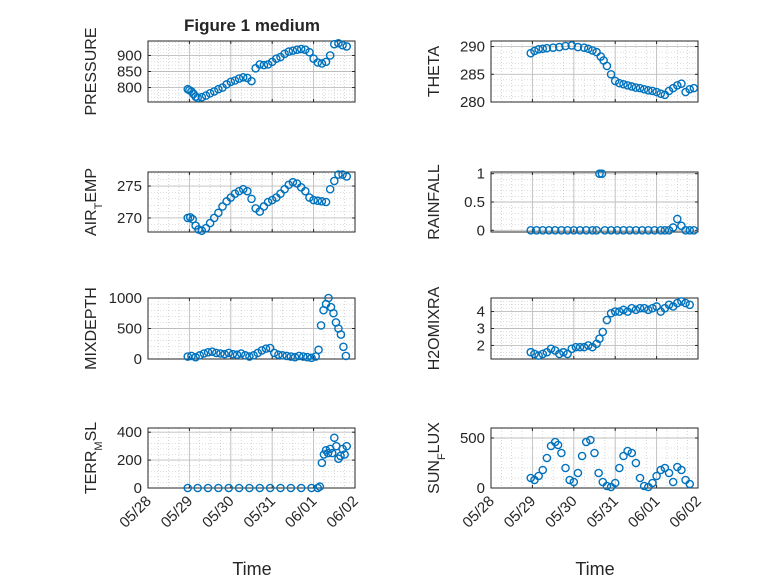  Describe the element at coordinates (481, 312) in the screenshot. I see `y-tick-label: 4` at that location.